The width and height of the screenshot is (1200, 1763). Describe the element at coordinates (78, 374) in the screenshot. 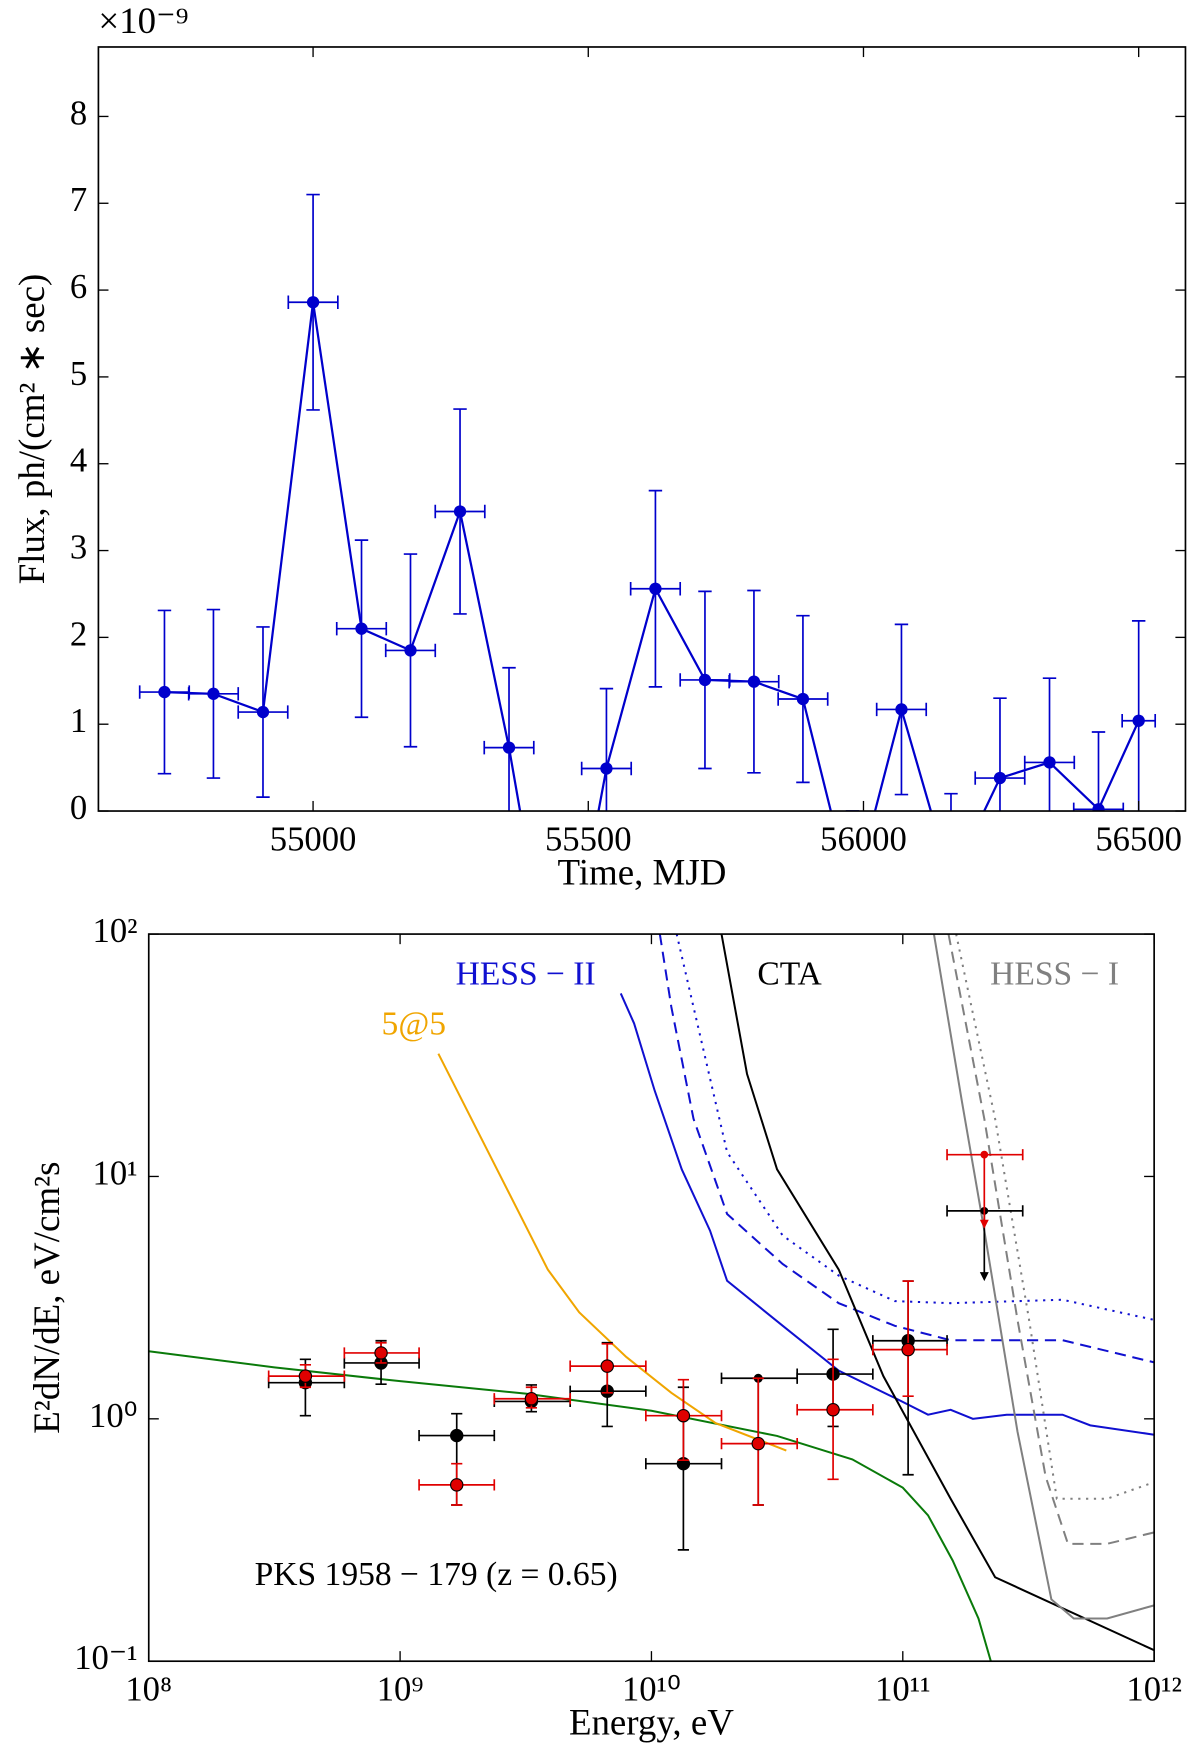

I see `y-tick-label: 5` at that location.